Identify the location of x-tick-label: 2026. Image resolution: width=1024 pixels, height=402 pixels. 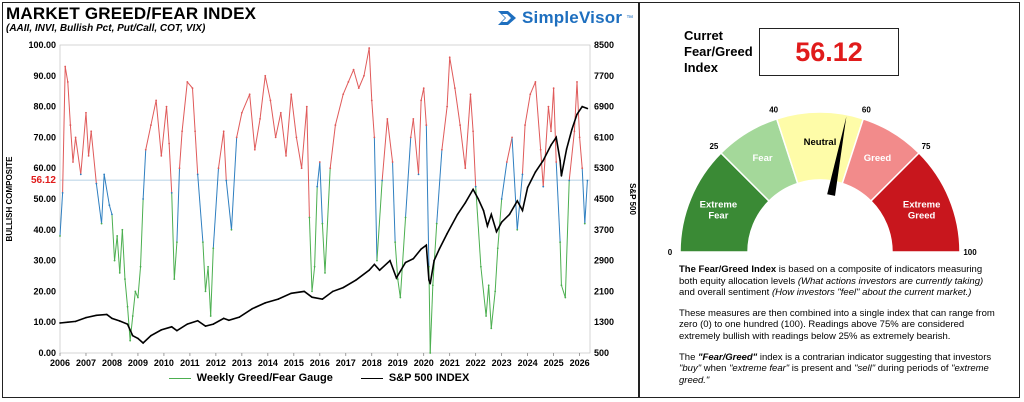
(580, 363).